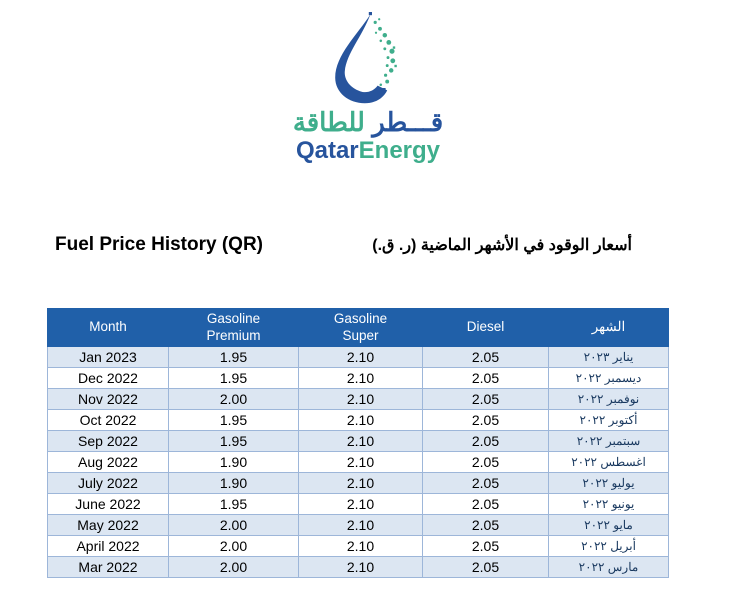 The height and width of the screenshot is (613, 736). I want to click on cell-month-arabic: يوليو ٢٠٢٢, so click(608, 483).